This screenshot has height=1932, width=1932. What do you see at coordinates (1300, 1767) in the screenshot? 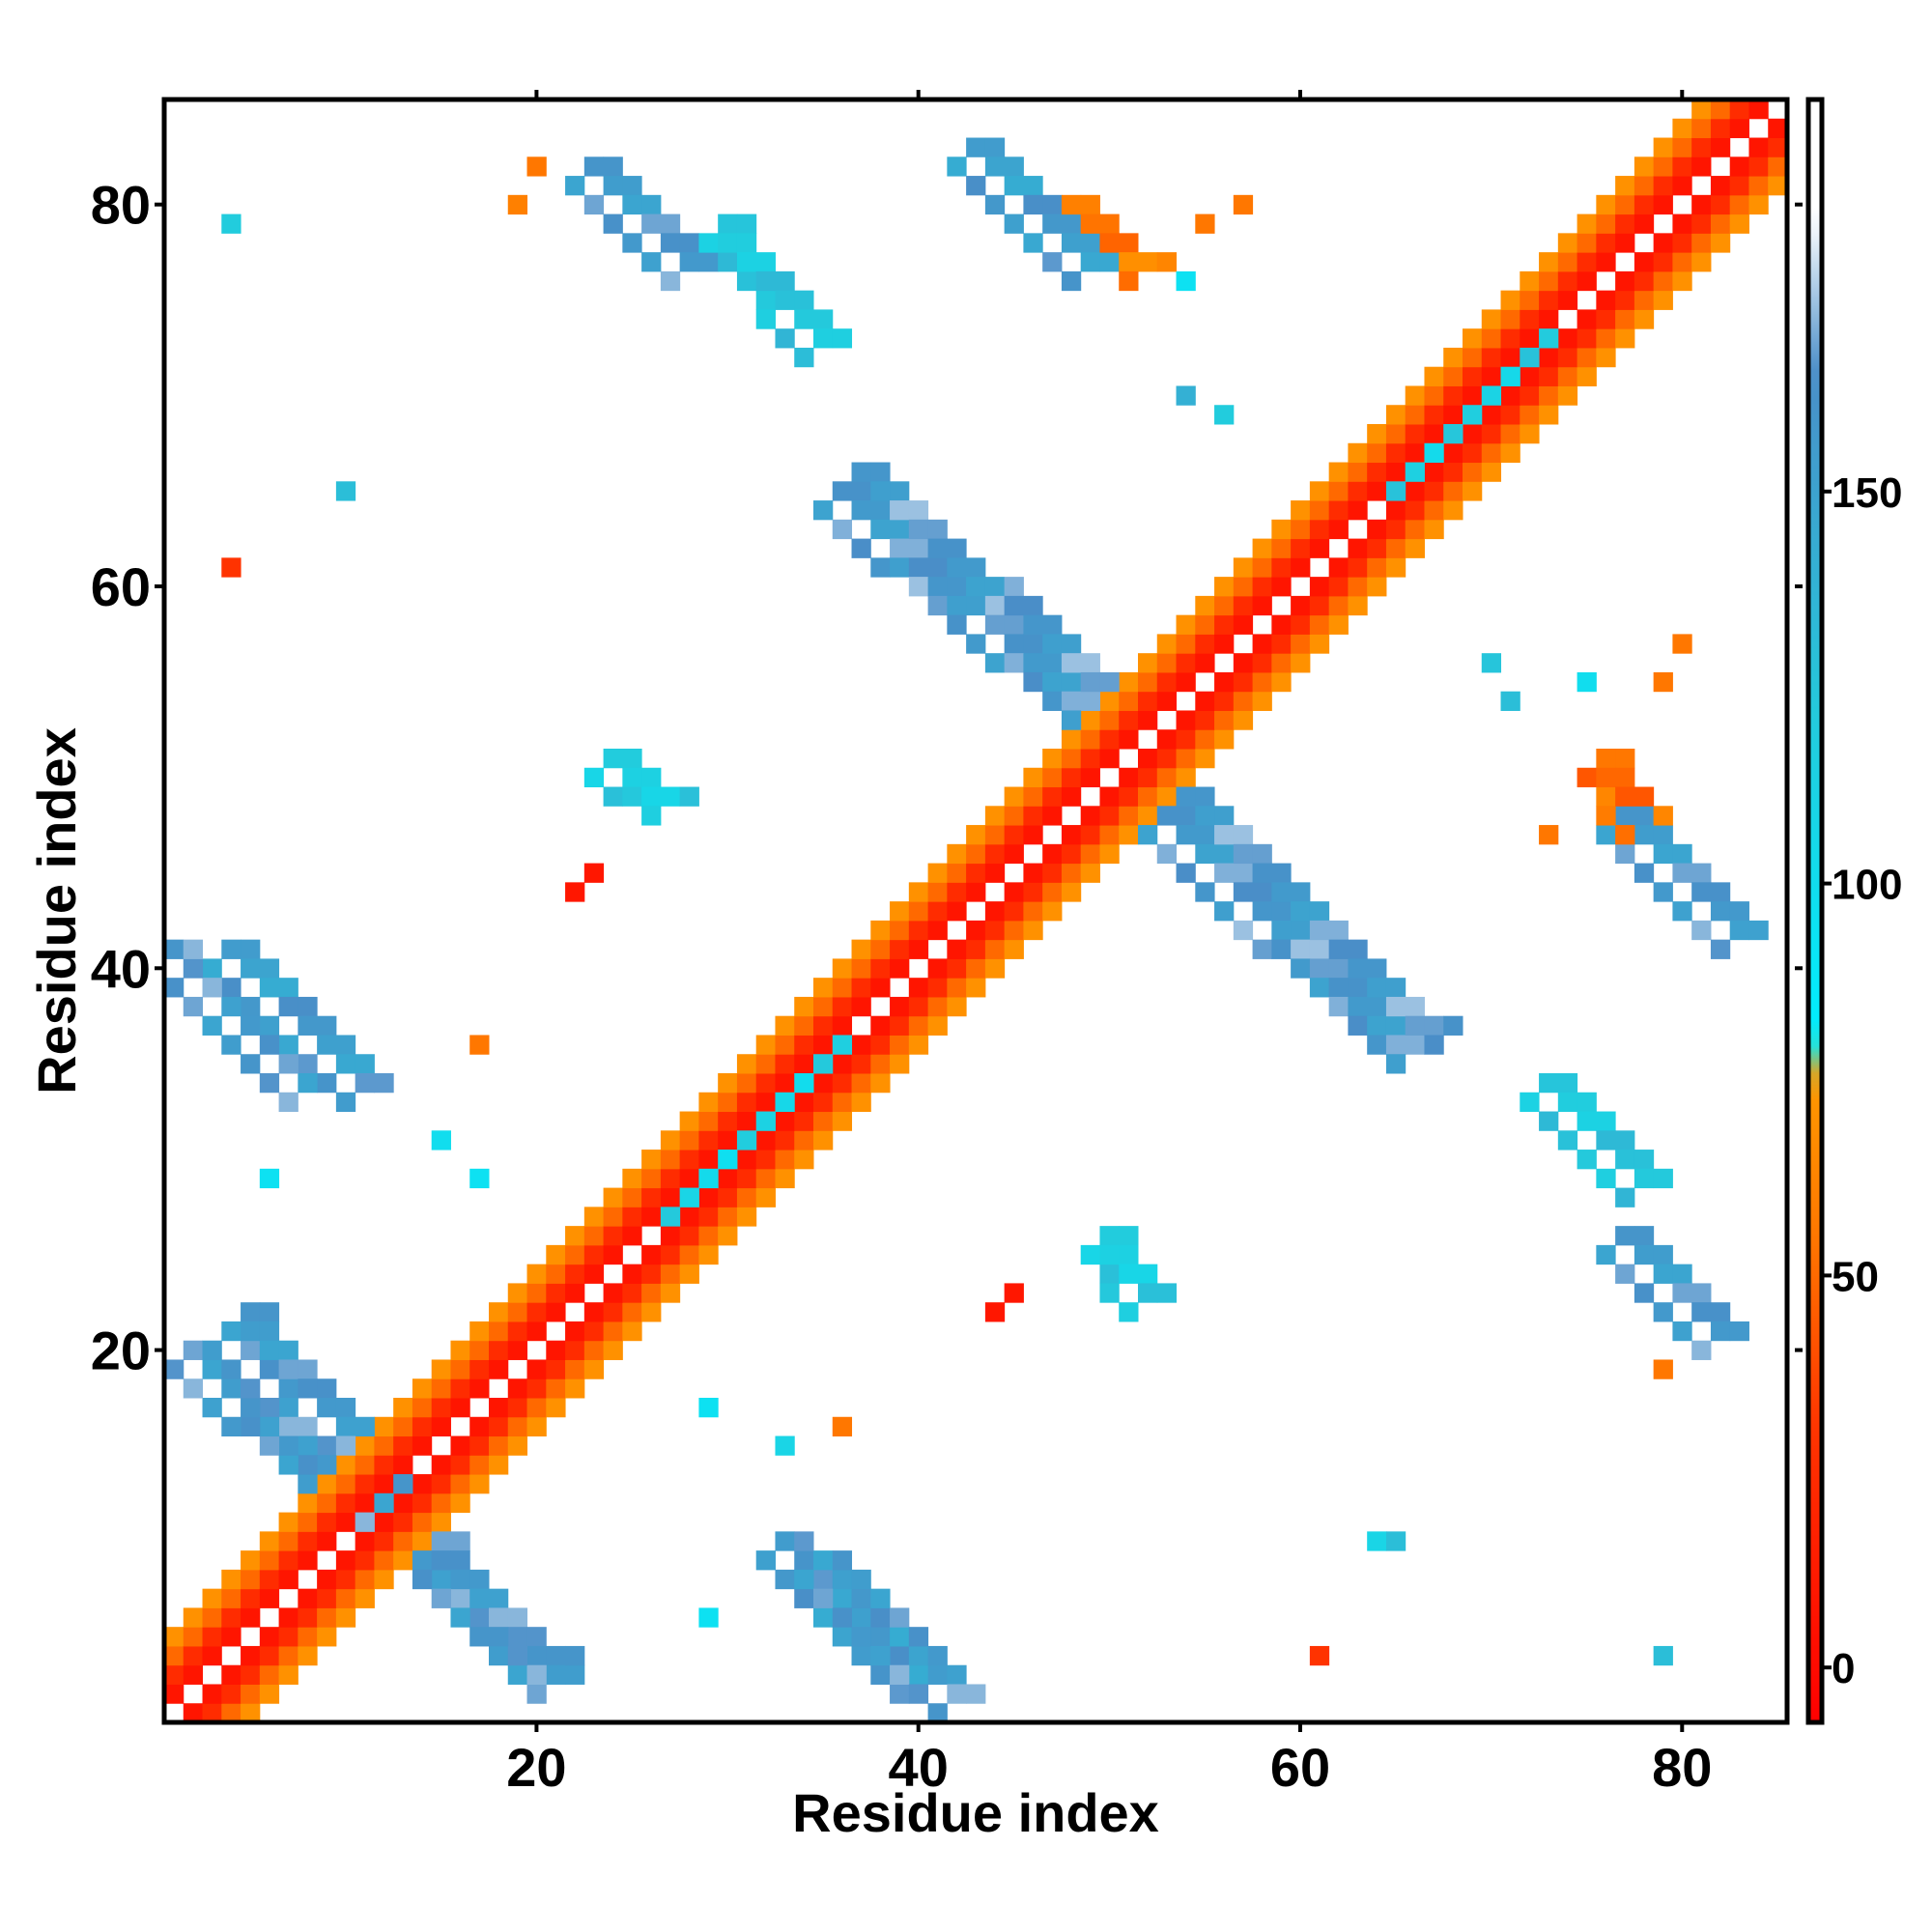
I see `x-tick-label: 60` at bounding box center [1300, 1767].